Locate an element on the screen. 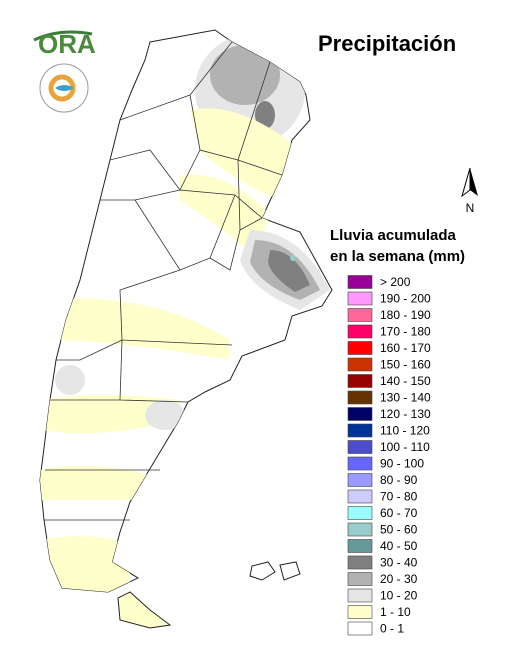 Image resolution: width=510 pixels, height=660 pixels. legend-label: 40 - 50 is located at coordinates (399, 546).